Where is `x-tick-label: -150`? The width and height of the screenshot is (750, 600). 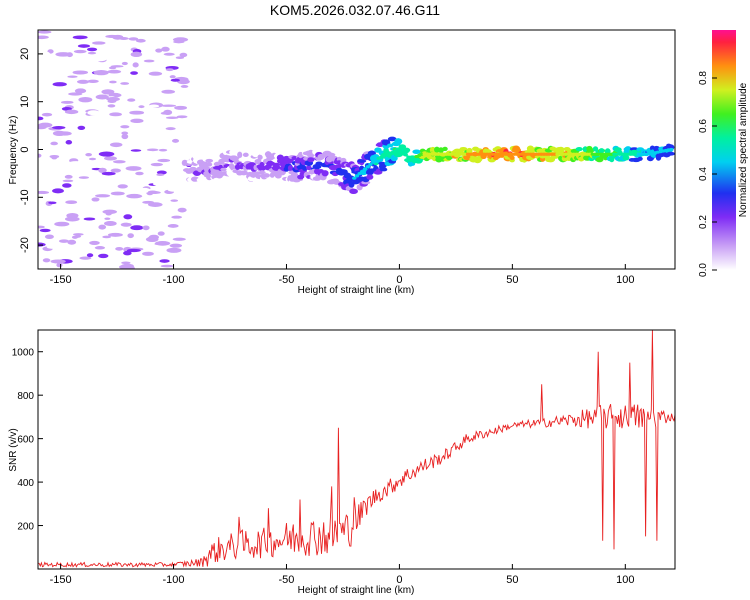
x-tick-label: -150 is located at coordinates (61, 580).